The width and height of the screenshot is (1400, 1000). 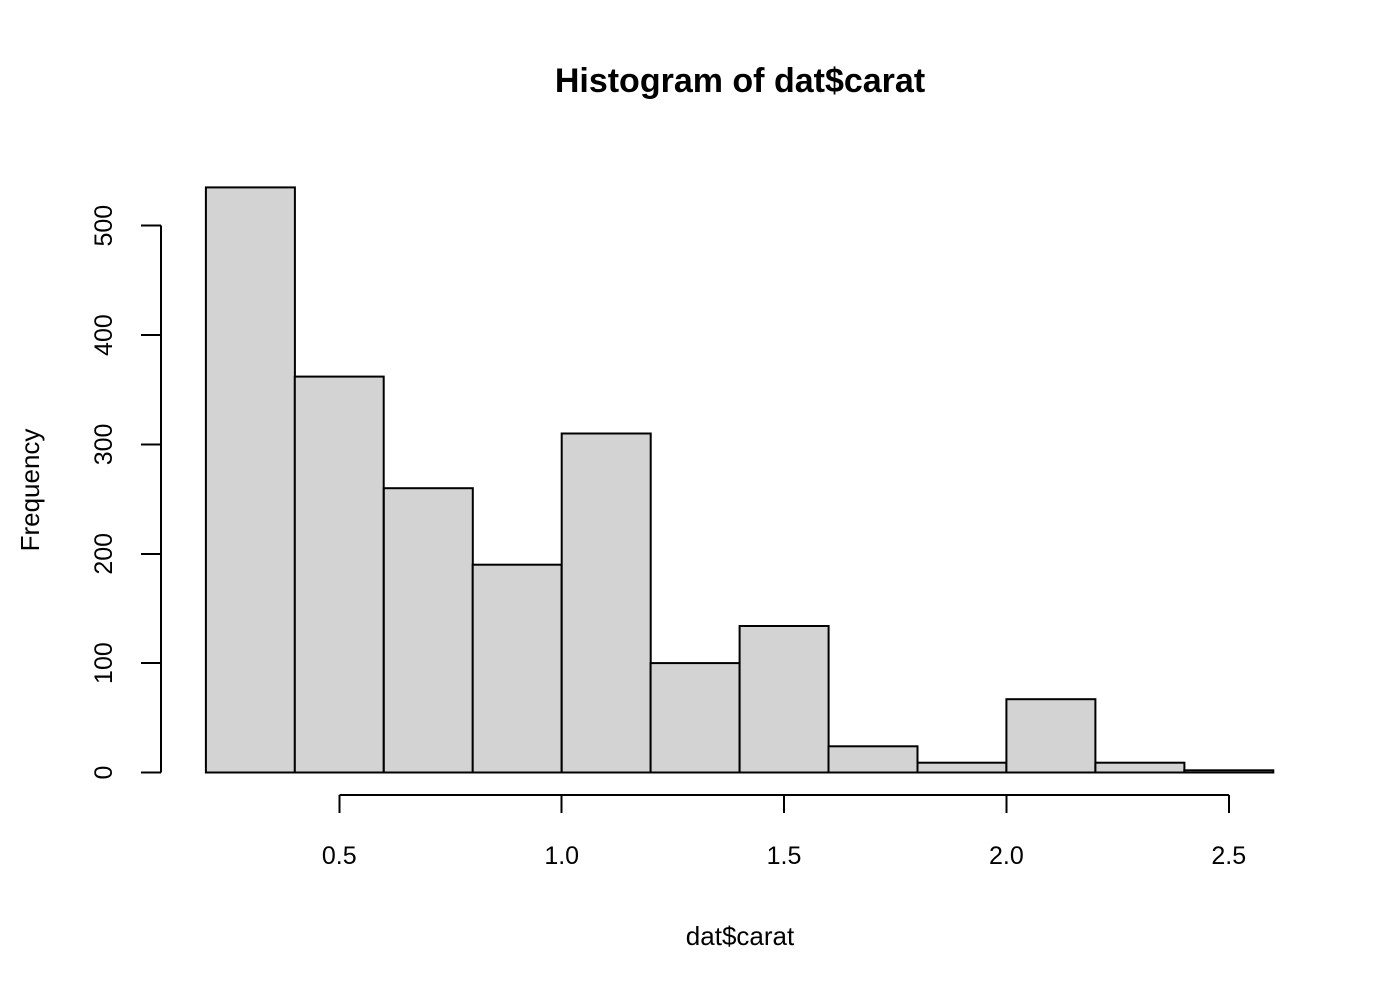 I want to click on y-axis-tick-label: 100, so click(x=104, y=663).